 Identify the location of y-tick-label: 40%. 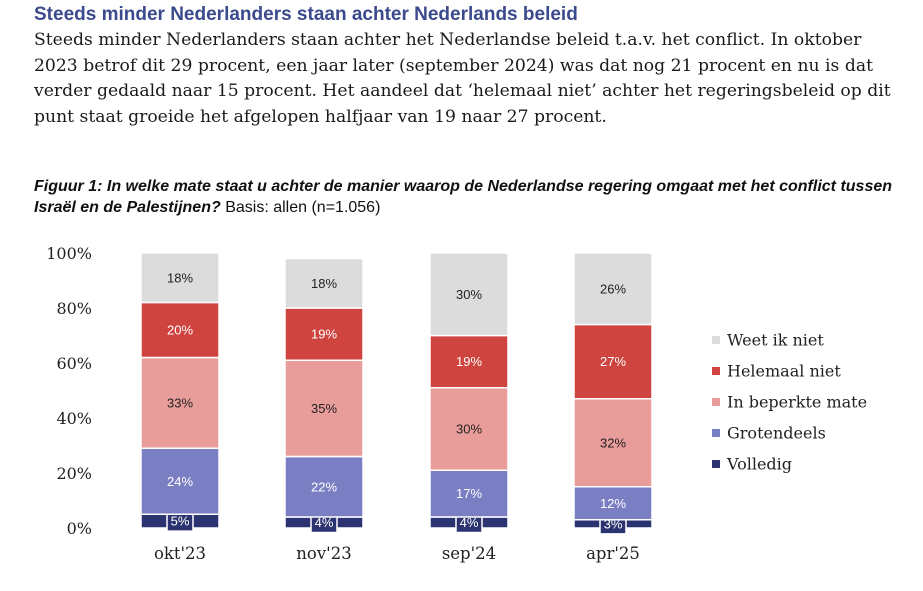
(74, 418).